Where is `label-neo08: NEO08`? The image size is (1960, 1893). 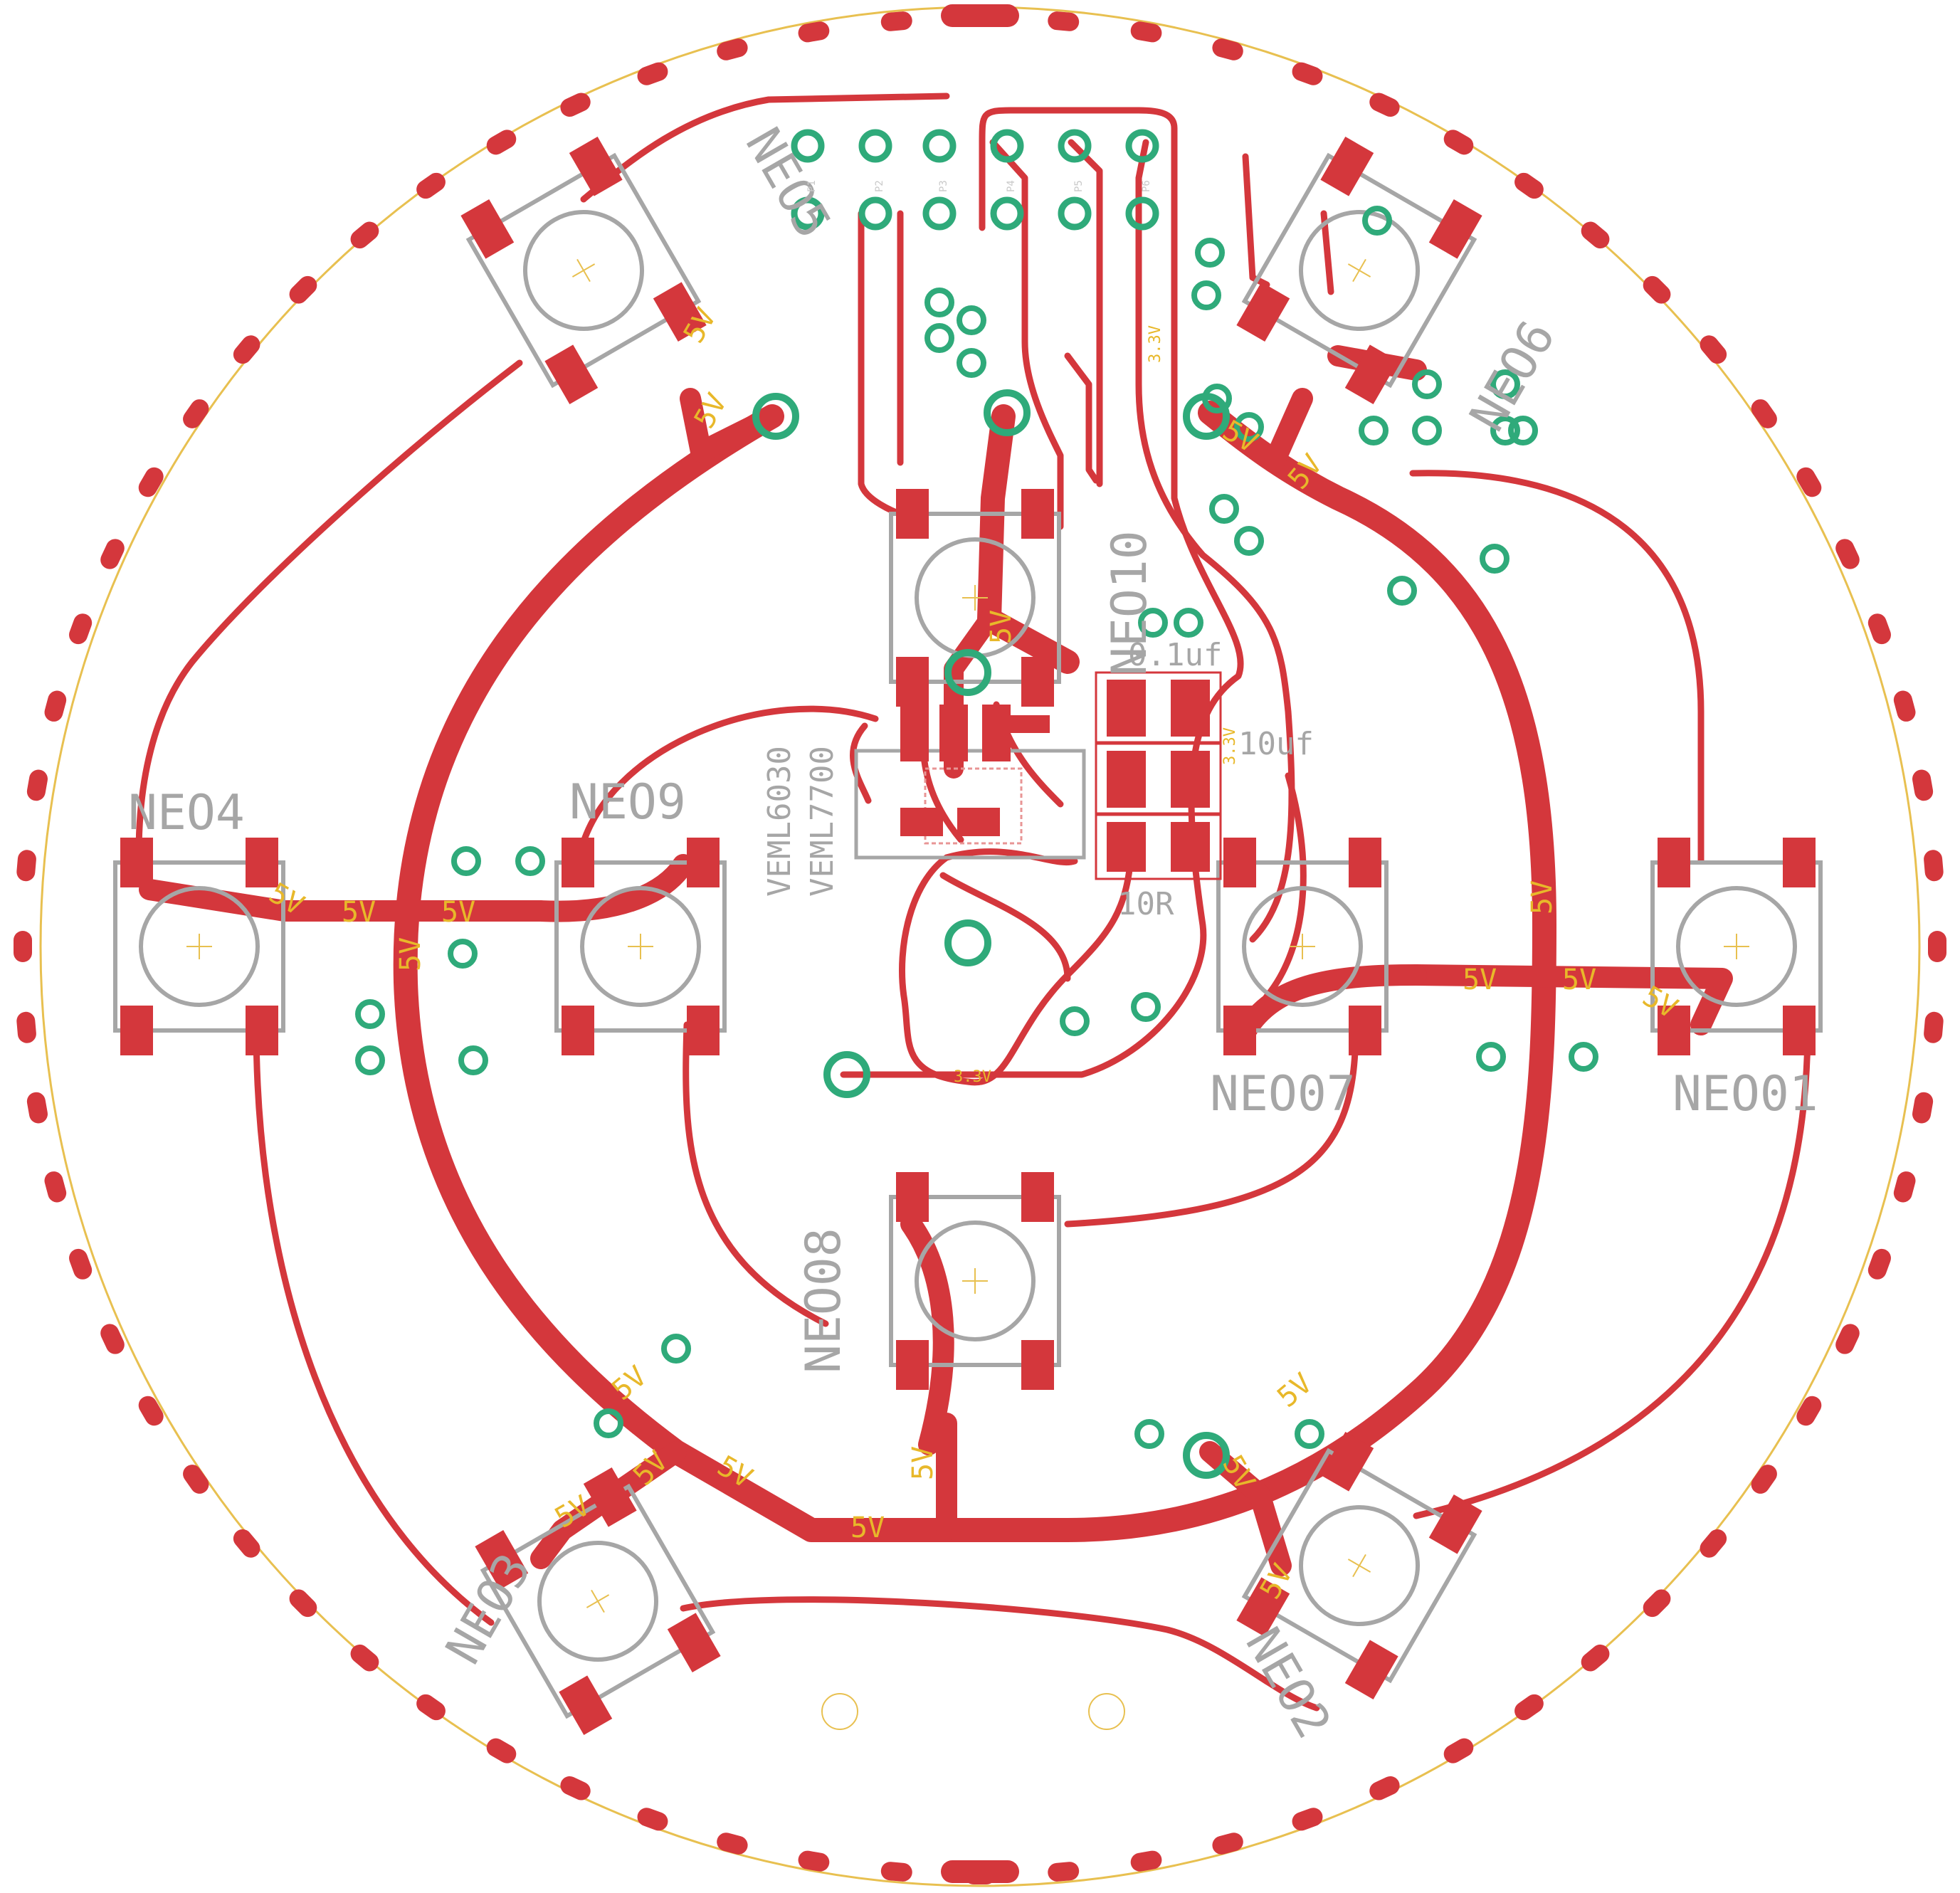 label-neo08: NEO08 is located at coordinates (824, 1300).